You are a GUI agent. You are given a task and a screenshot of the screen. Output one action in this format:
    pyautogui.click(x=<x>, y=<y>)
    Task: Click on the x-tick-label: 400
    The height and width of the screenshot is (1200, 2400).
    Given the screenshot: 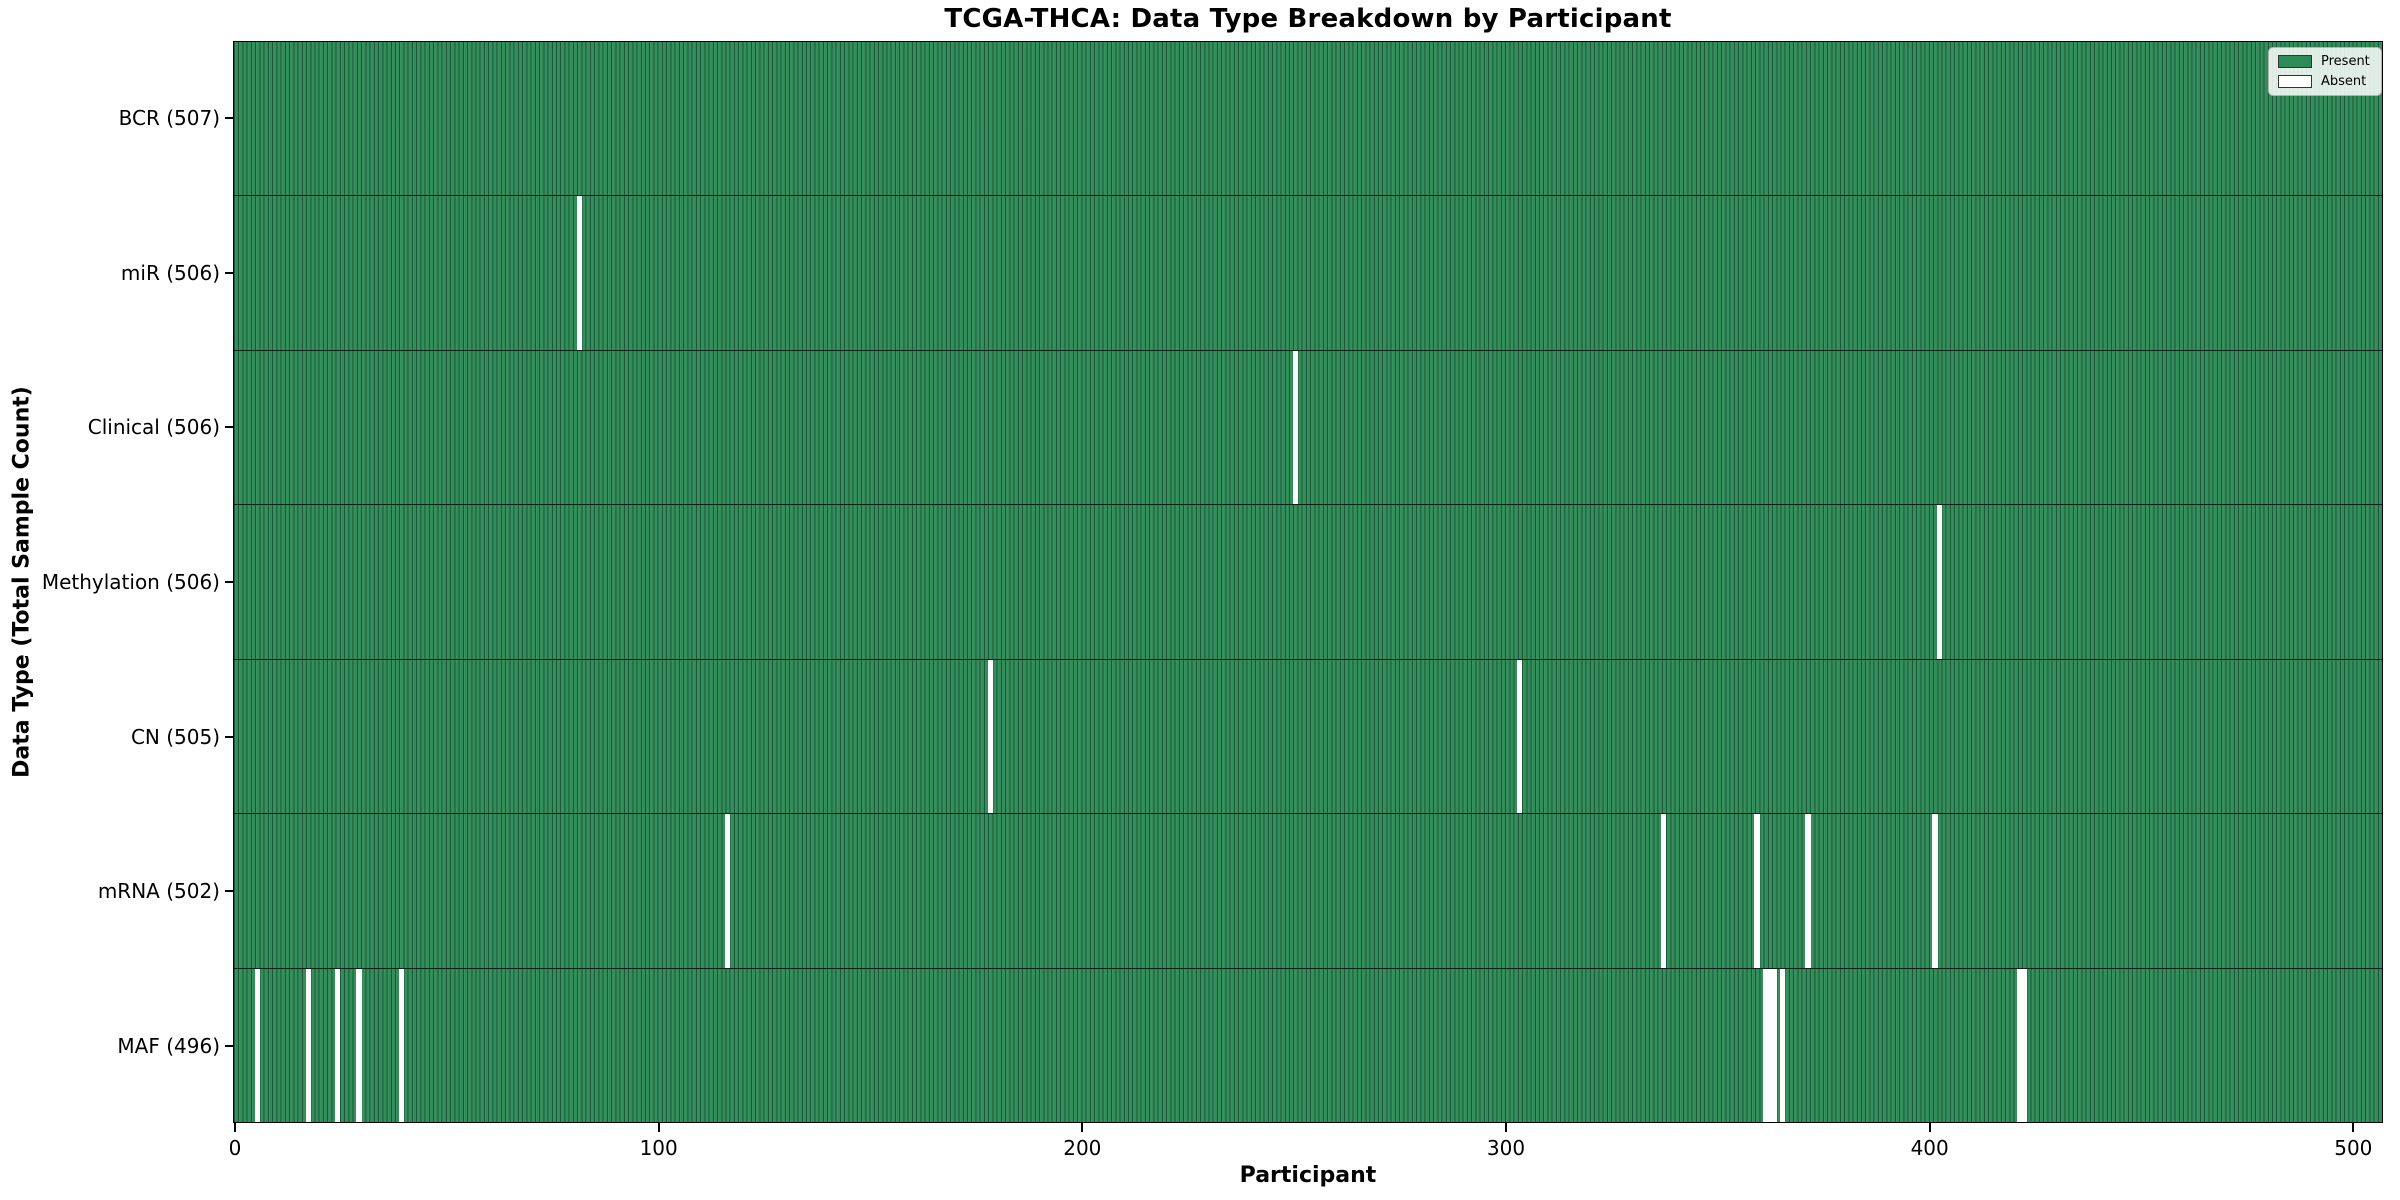 What is the action you would take?
    pyautogui.click(x=1929, y=1148)
    